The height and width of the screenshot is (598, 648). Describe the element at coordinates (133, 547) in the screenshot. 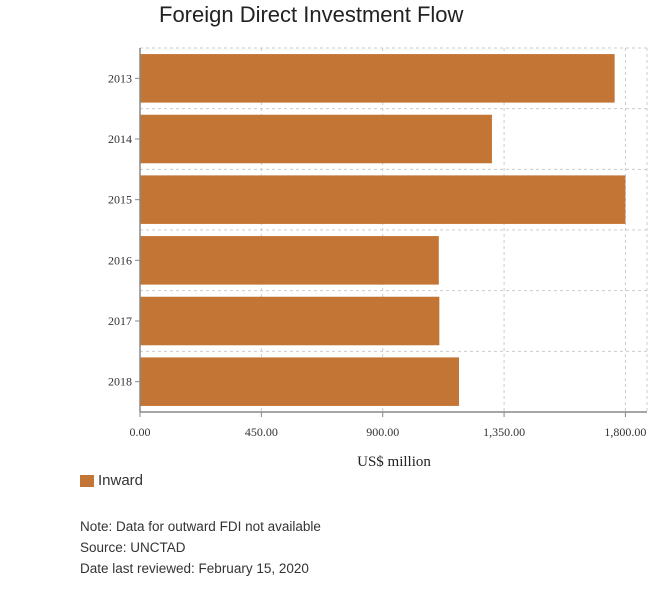

I see `source-text: Source: UNCTAD` at that location.